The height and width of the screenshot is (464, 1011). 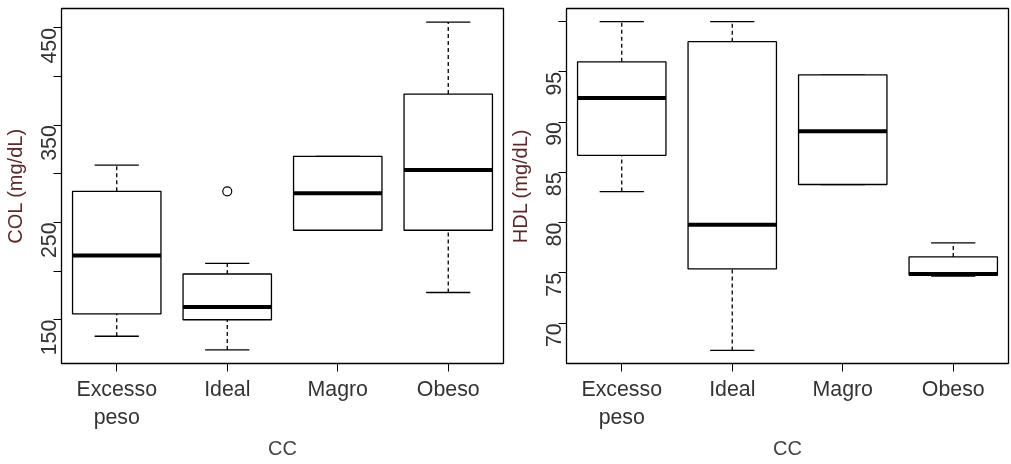 I want to click on y-tick-label: 75, so click(x=554, y=284).